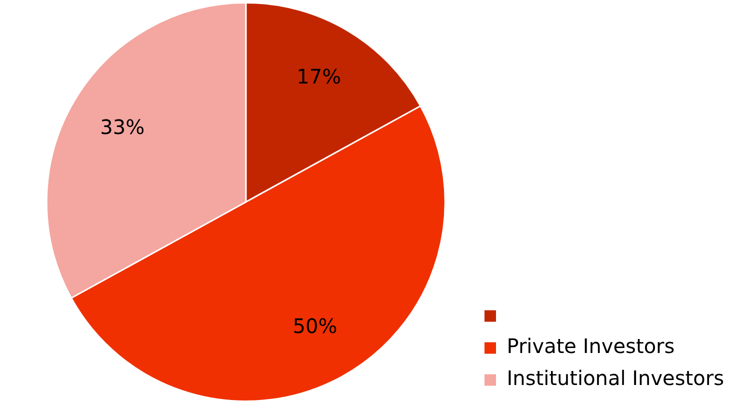 The height and width of the screenshot is (404, 738). I want to click on data-label: 50%, so click(315, 326).